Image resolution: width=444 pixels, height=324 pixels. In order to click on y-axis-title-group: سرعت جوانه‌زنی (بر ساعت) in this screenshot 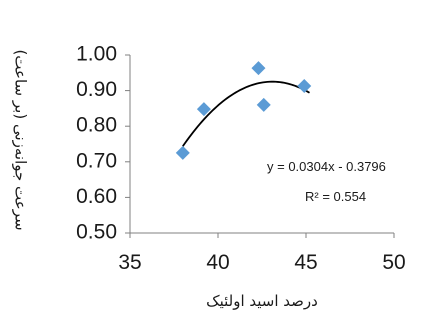, I will do `click(21, 139)`.